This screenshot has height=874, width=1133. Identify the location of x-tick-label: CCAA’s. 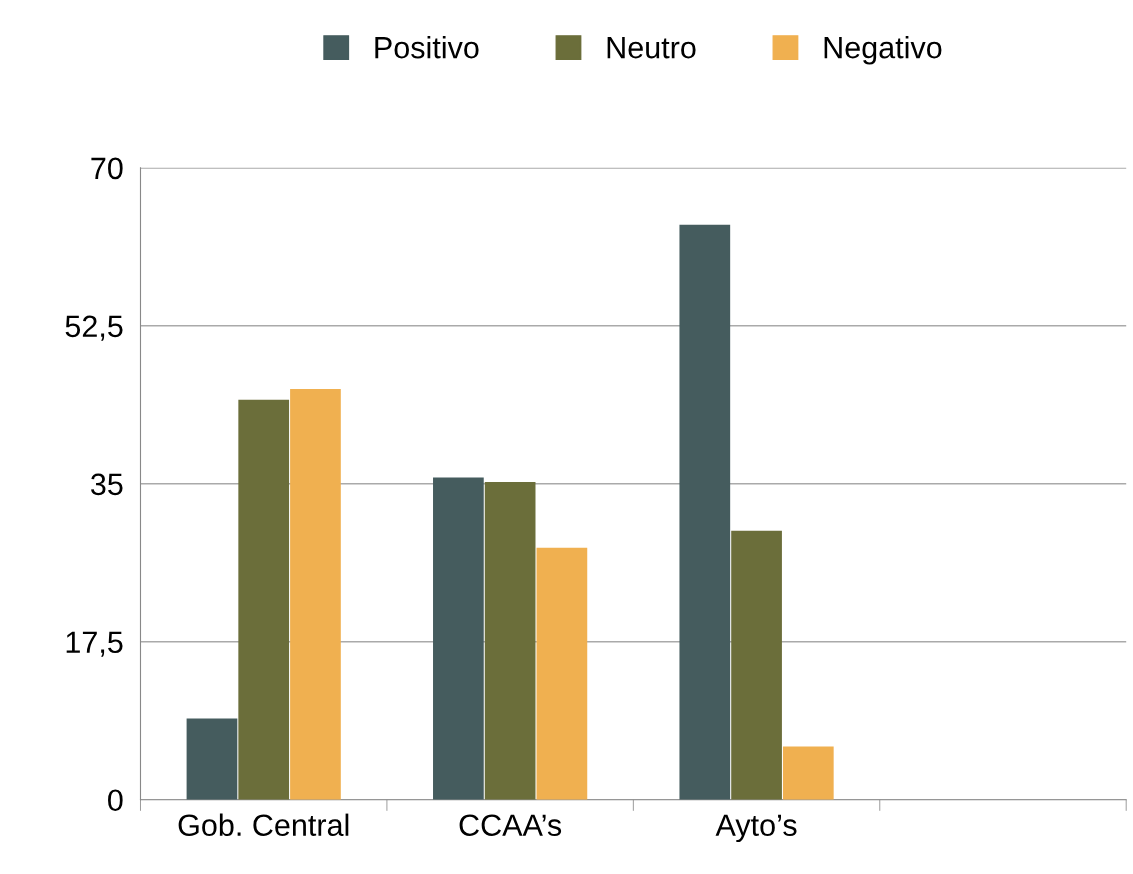
(510, 825).